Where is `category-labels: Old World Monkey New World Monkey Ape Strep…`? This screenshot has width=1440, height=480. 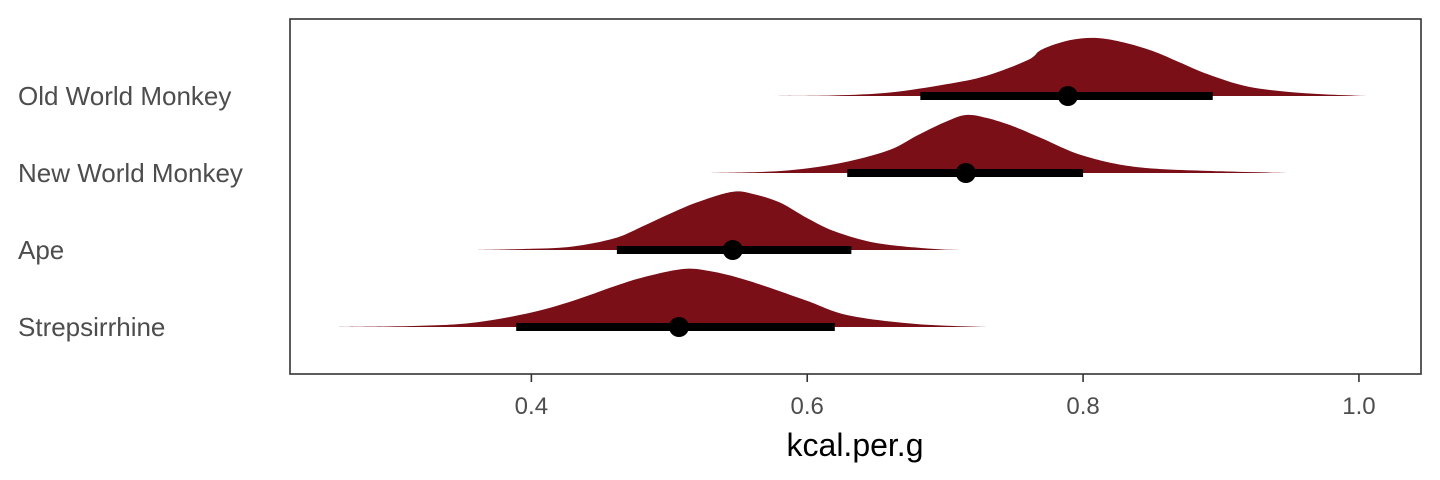 category-labels: Old World Monkey New World Monkey Ape Strep… is located at coordinates (130, 211).